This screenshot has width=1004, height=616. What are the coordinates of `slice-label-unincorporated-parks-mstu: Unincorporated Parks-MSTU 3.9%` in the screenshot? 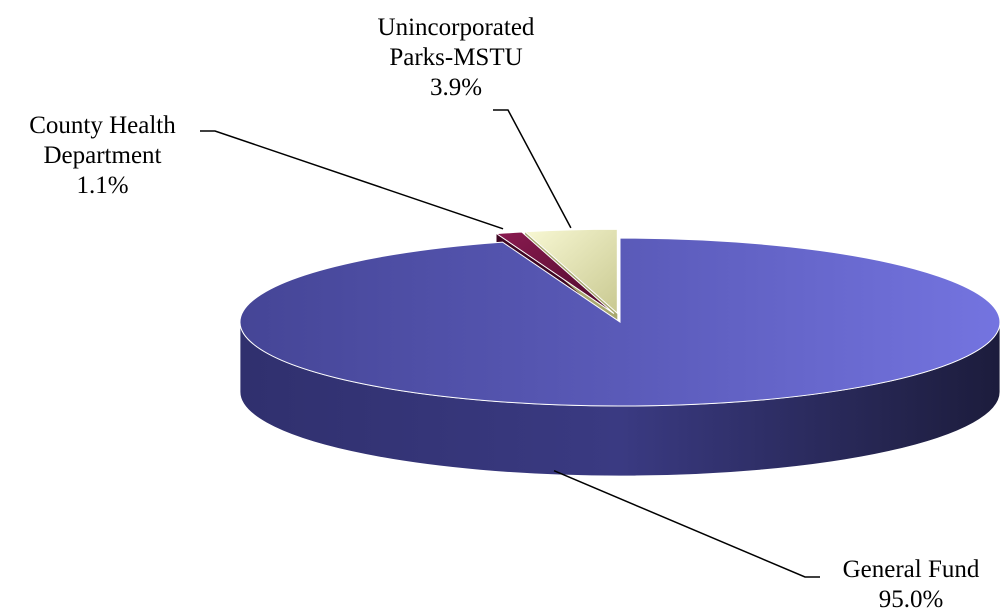 It's located at (456, 58).